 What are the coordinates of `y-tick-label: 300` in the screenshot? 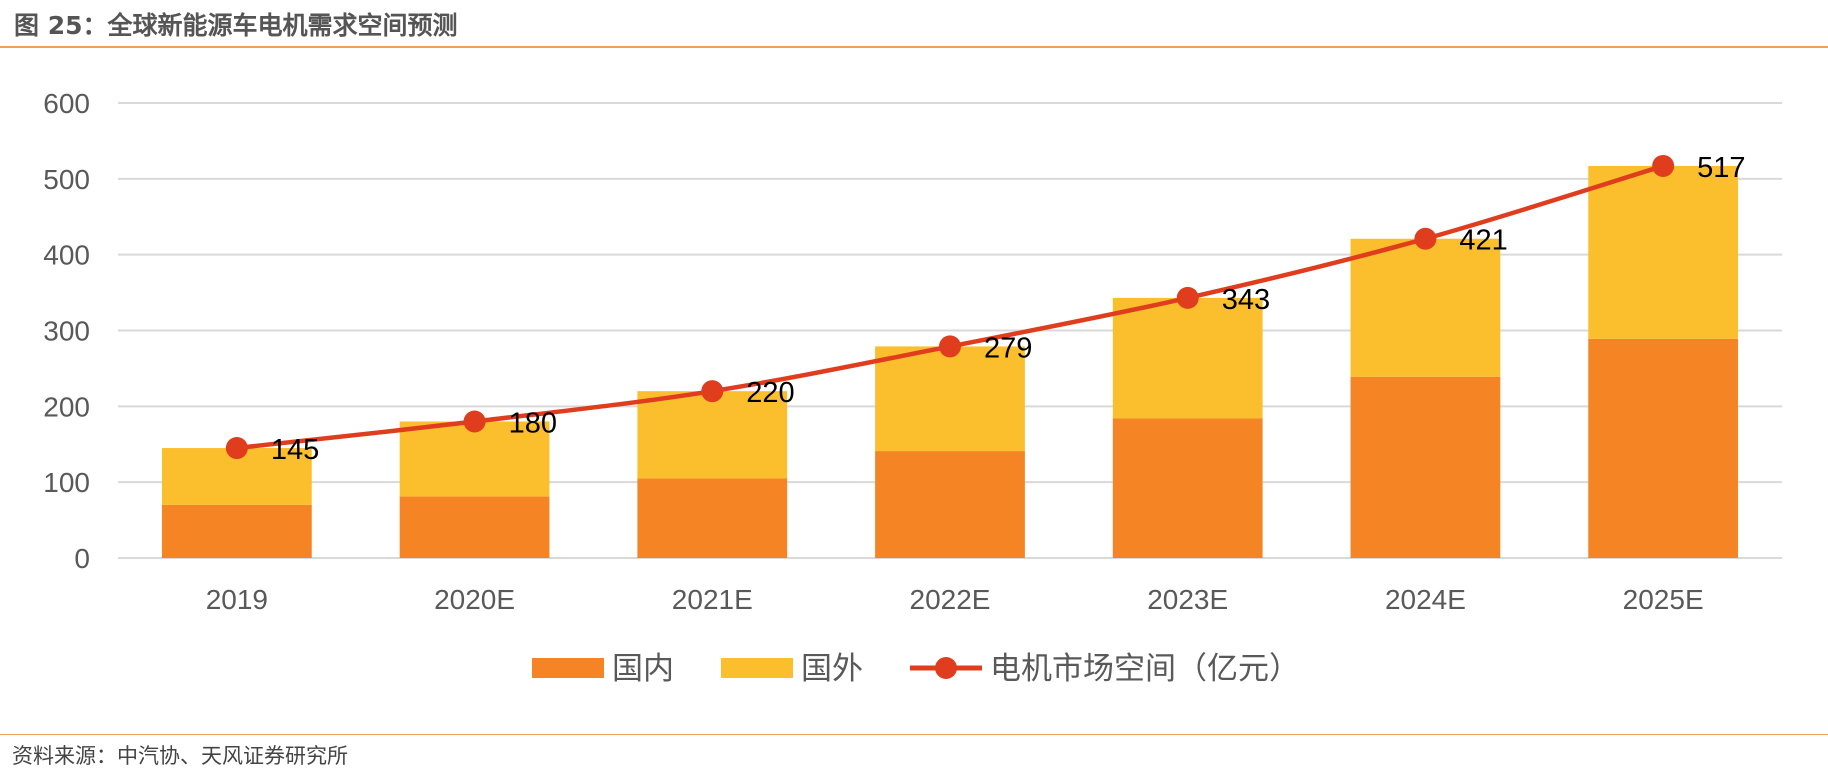 It's located at (66, 331).